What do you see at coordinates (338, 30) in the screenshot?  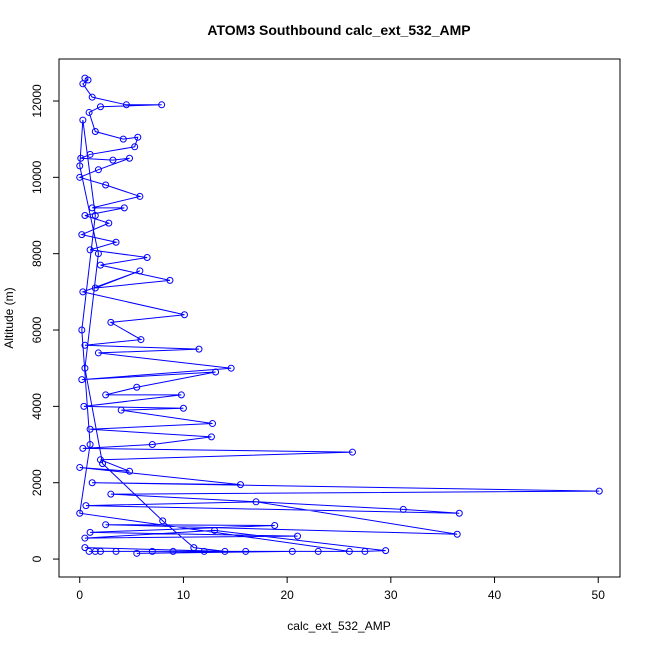 I see `chart-title: ATOM3 Southbound calc_ext_532_AMP` at bounding box center [338, 30].